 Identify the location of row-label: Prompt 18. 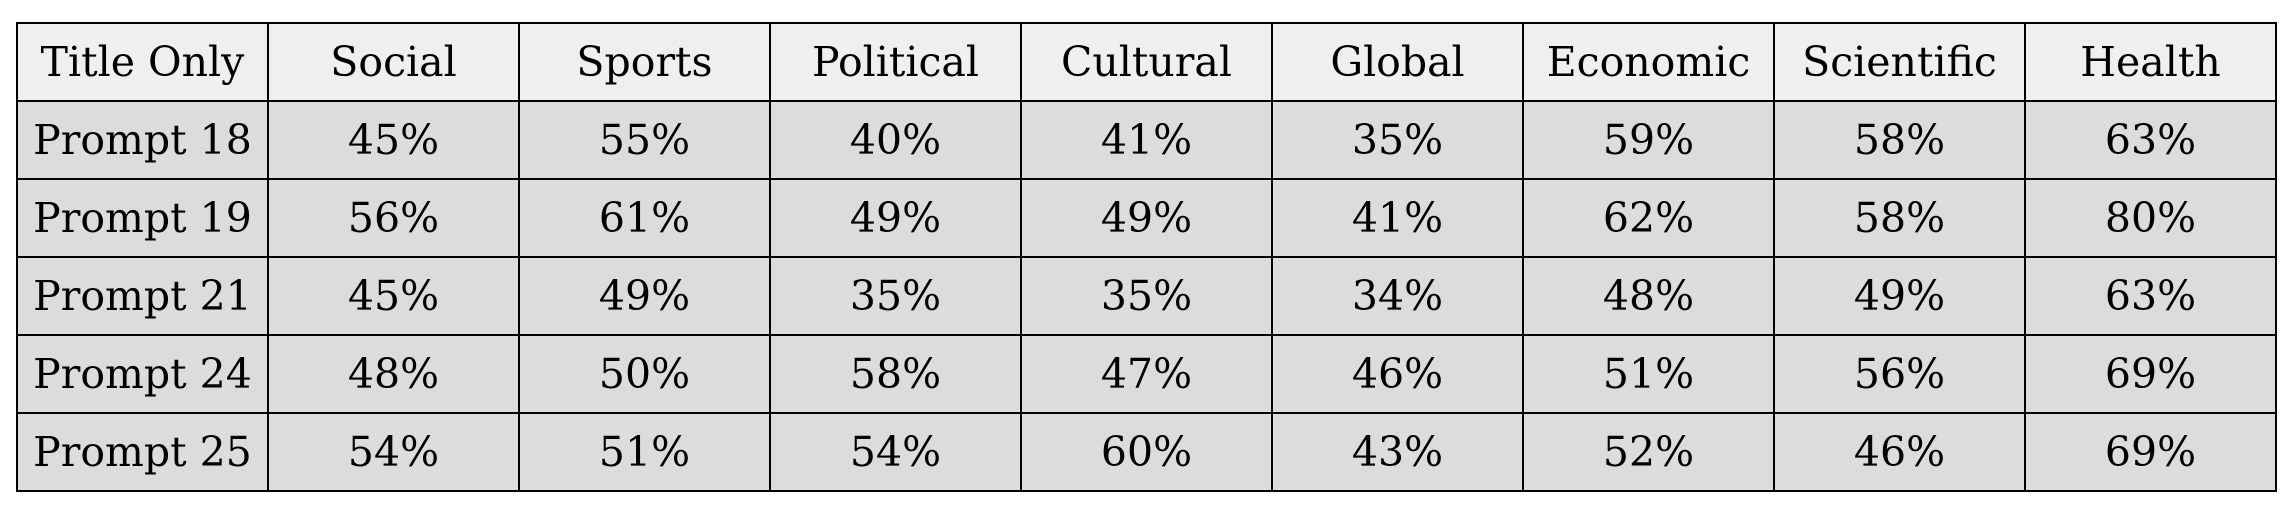
(142, 140).